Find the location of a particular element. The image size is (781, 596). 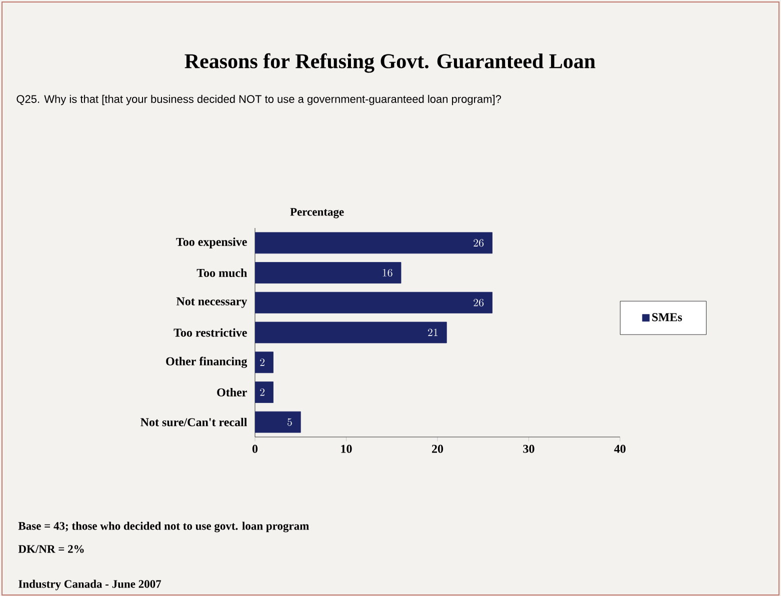

x-tick-label: 20 is located at coordinates (438, 448).